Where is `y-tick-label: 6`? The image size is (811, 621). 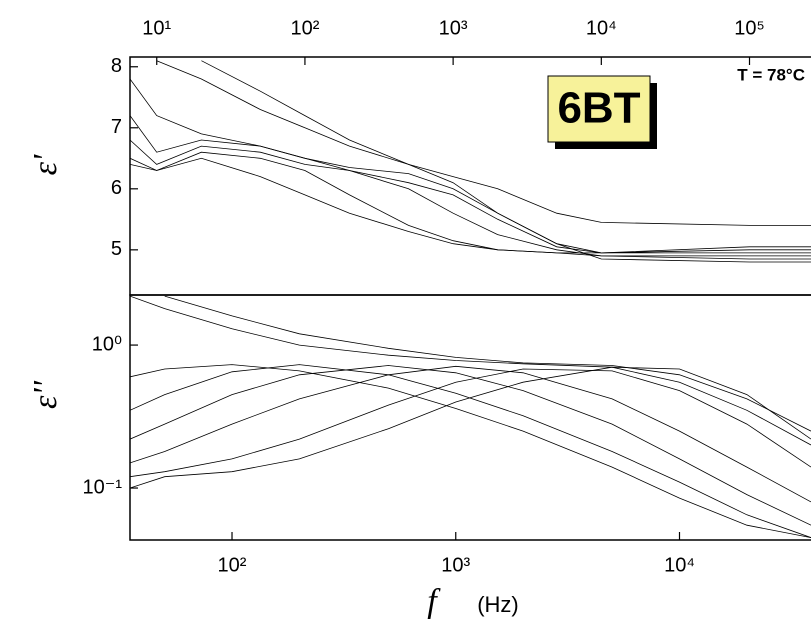
y-tick-label: 6 is located at coordinates (116, 188).